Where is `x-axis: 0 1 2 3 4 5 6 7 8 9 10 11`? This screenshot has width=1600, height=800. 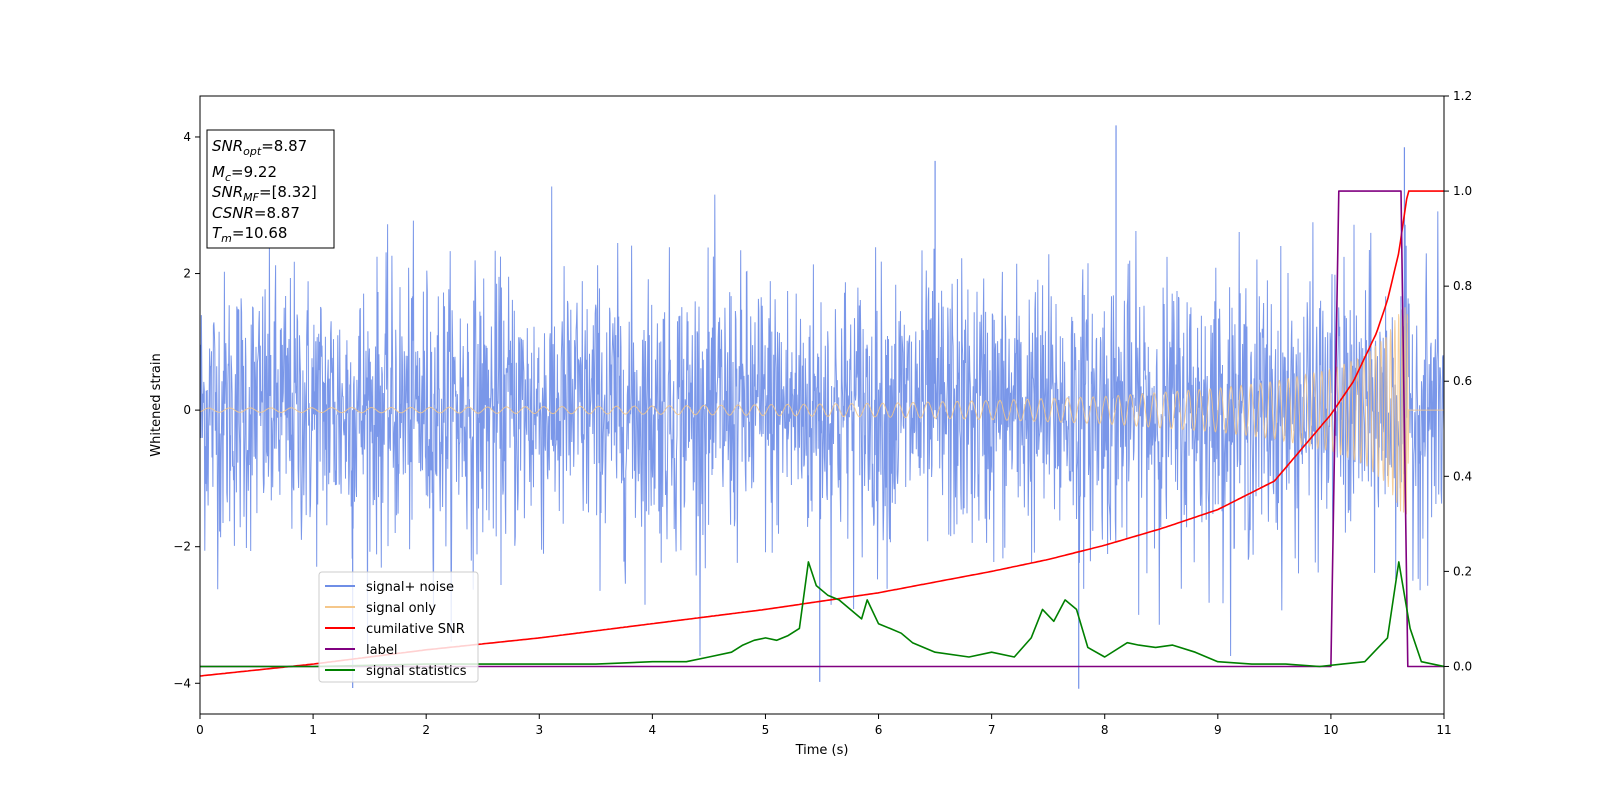 x-axis: 0 1 2 3 4 5 6 7 8 9 10 11 is located at coordinates (824, 725).